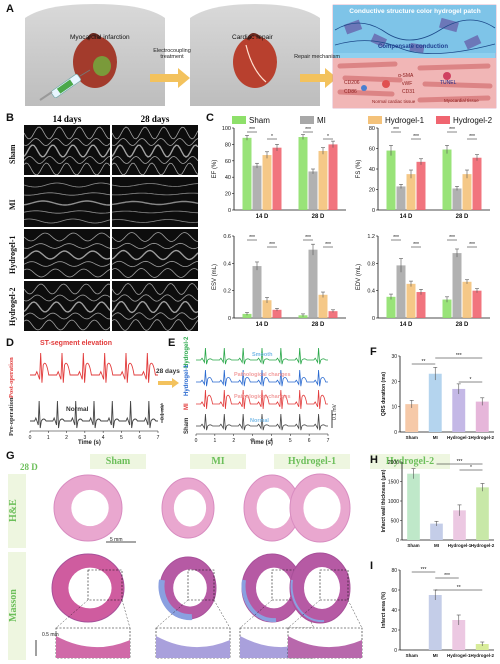 The width and height of the screenshot is (500, 664). What do you see at coordinates (10, 9) in the screenshot?
I see `panel-label-a: A` at bounding box center [10, 9].